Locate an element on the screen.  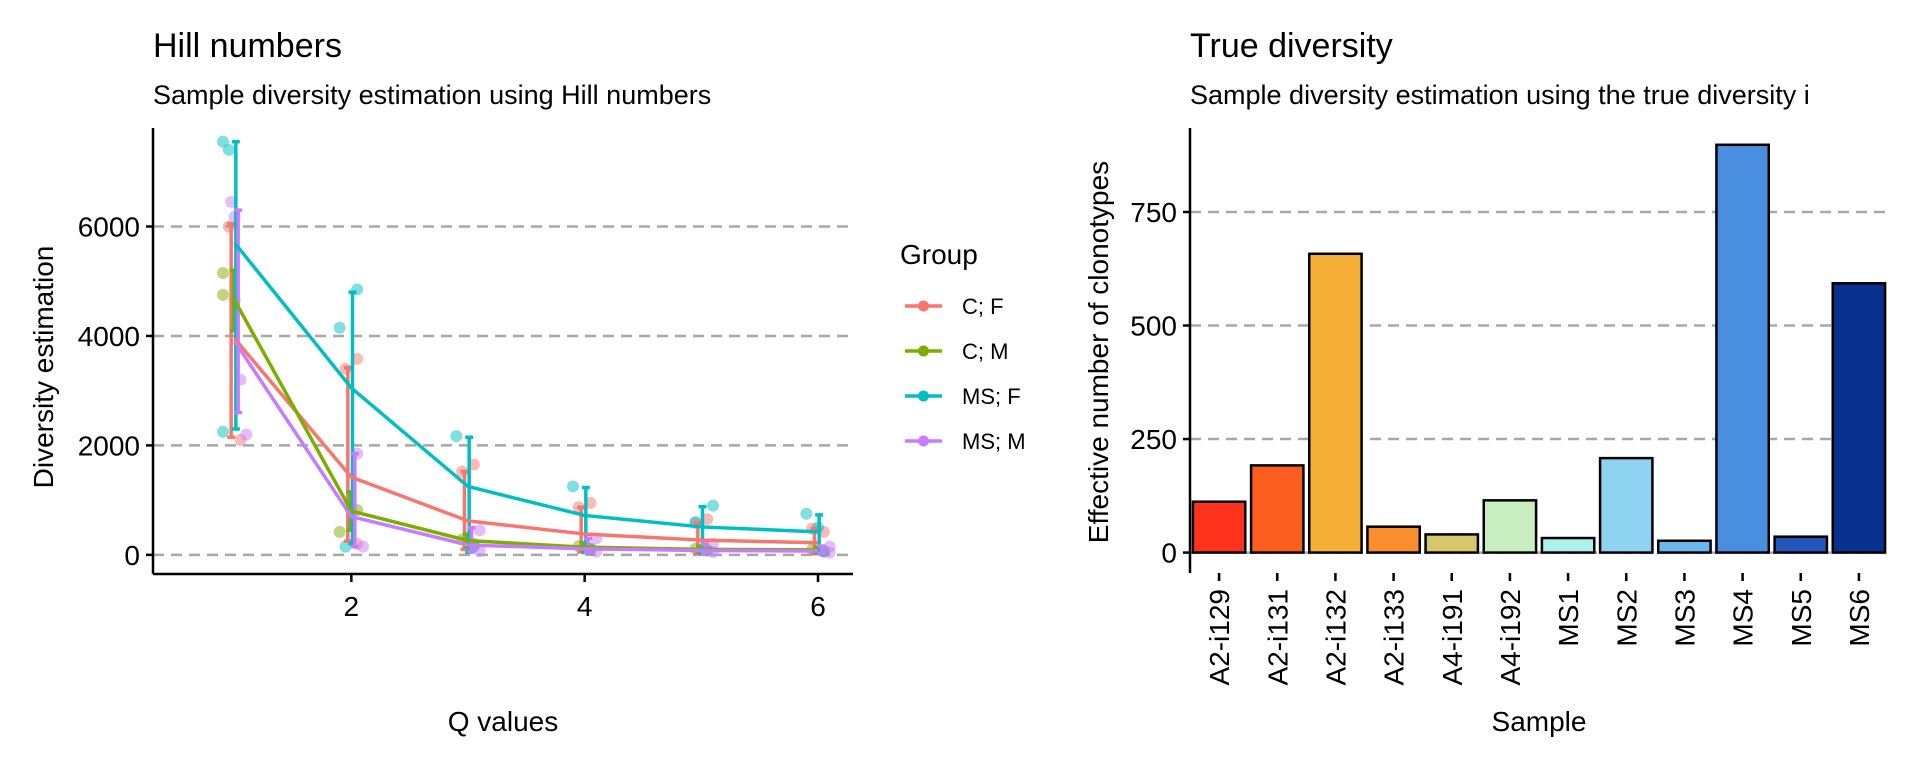
hill-y-tick-label: 4000 is located at coordinates (109, 336).